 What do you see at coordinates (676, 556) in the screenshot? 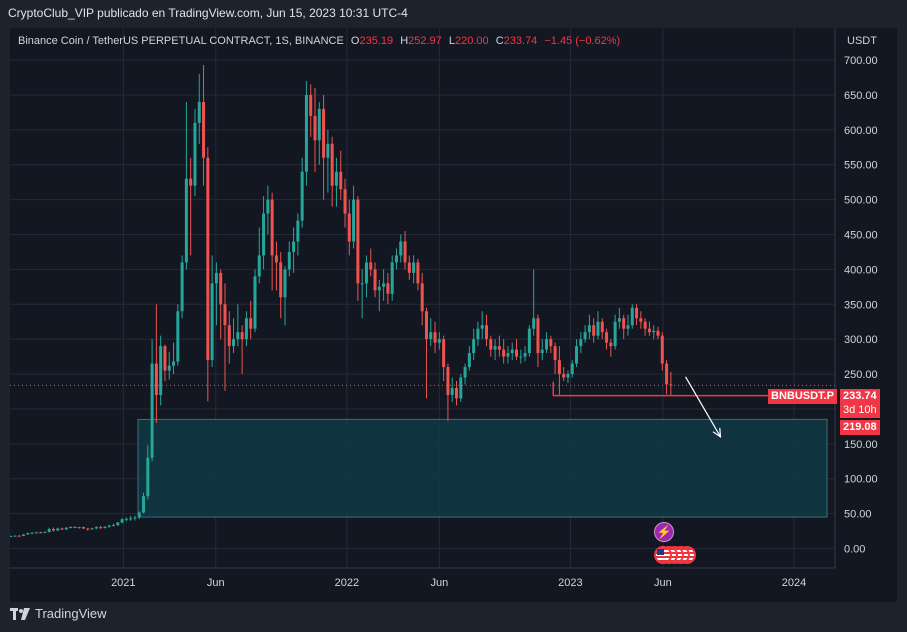
I see `us-flag-icon` at bounding box center [676, 556].